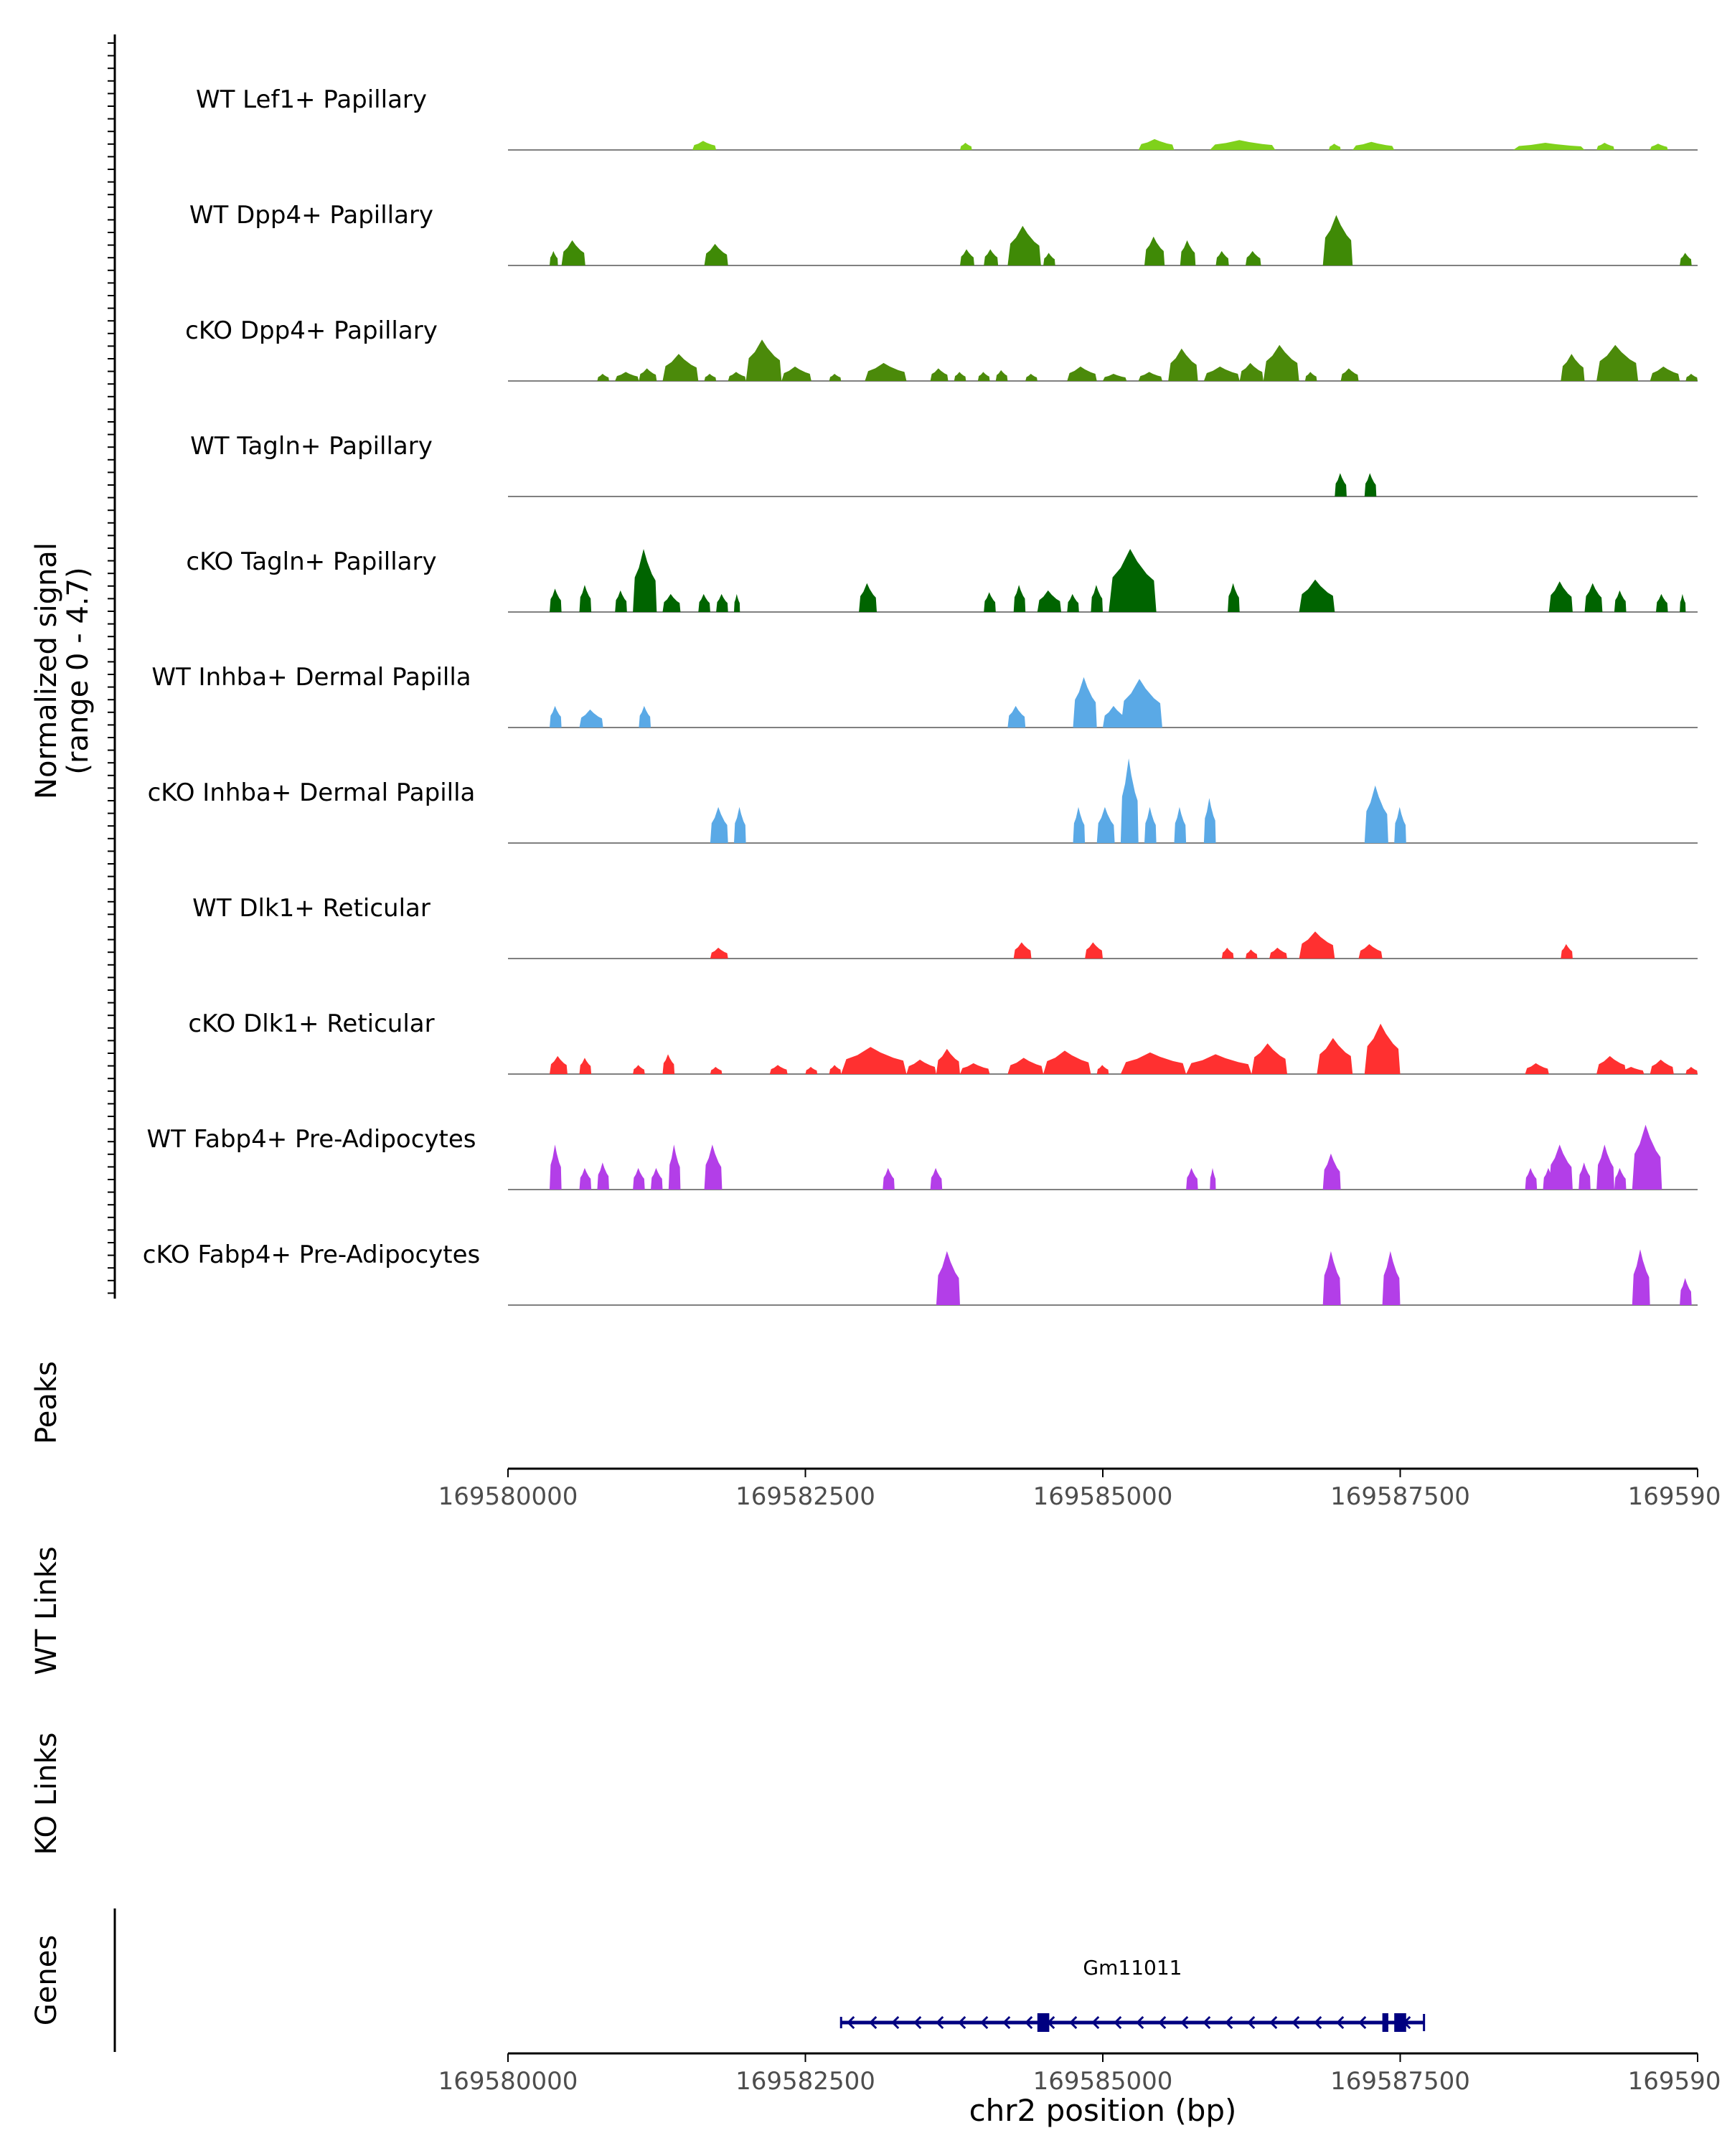 This screenshot has height=2156, width=1722. What do you see at coordinates (312, 792) in the screenshot?
I see `track-label: cKO Inhba+ Dermal Papilla` at bounding box center [312, 792].